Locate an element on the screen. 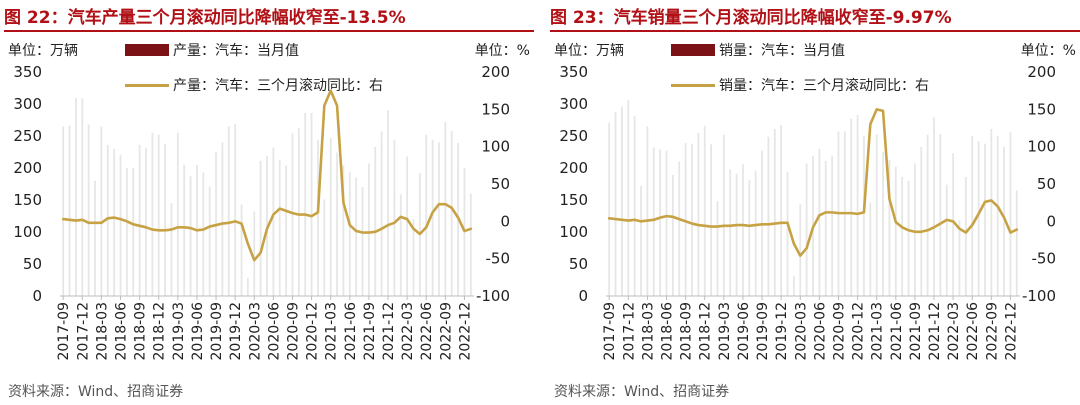 The image size is (1080, 405). legend-label: 产量：汽车：当月值 is located at coordinates (236, 51).